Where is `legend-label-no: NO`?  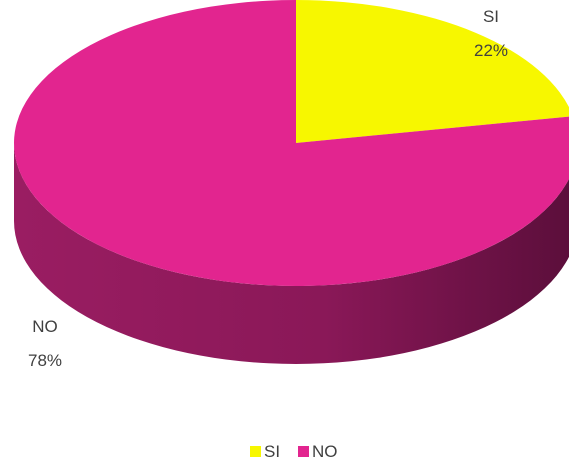 legend-label-no: NO is located at coordinates (325, 451).